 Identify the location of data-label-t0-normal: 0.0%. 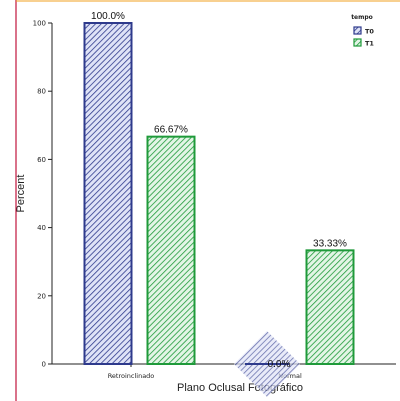
(279, 364).